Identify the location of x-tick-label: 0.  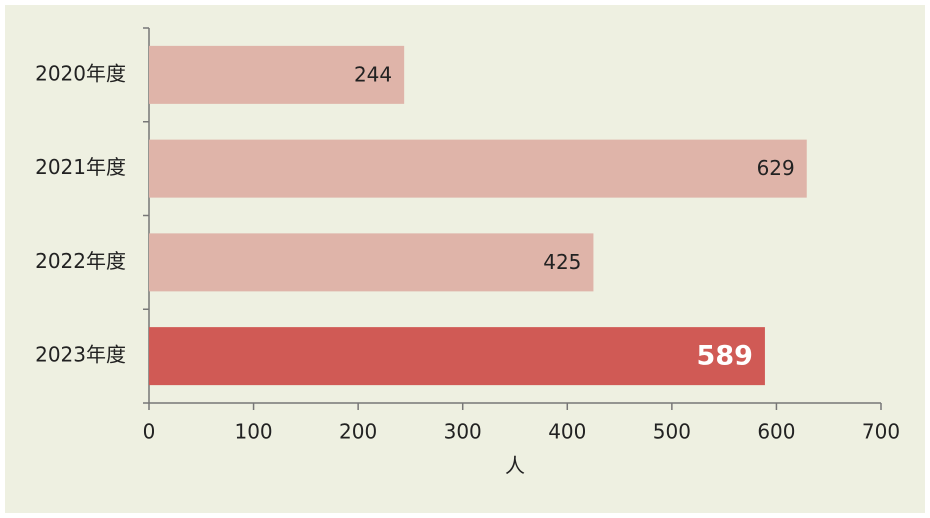
(149, 432).